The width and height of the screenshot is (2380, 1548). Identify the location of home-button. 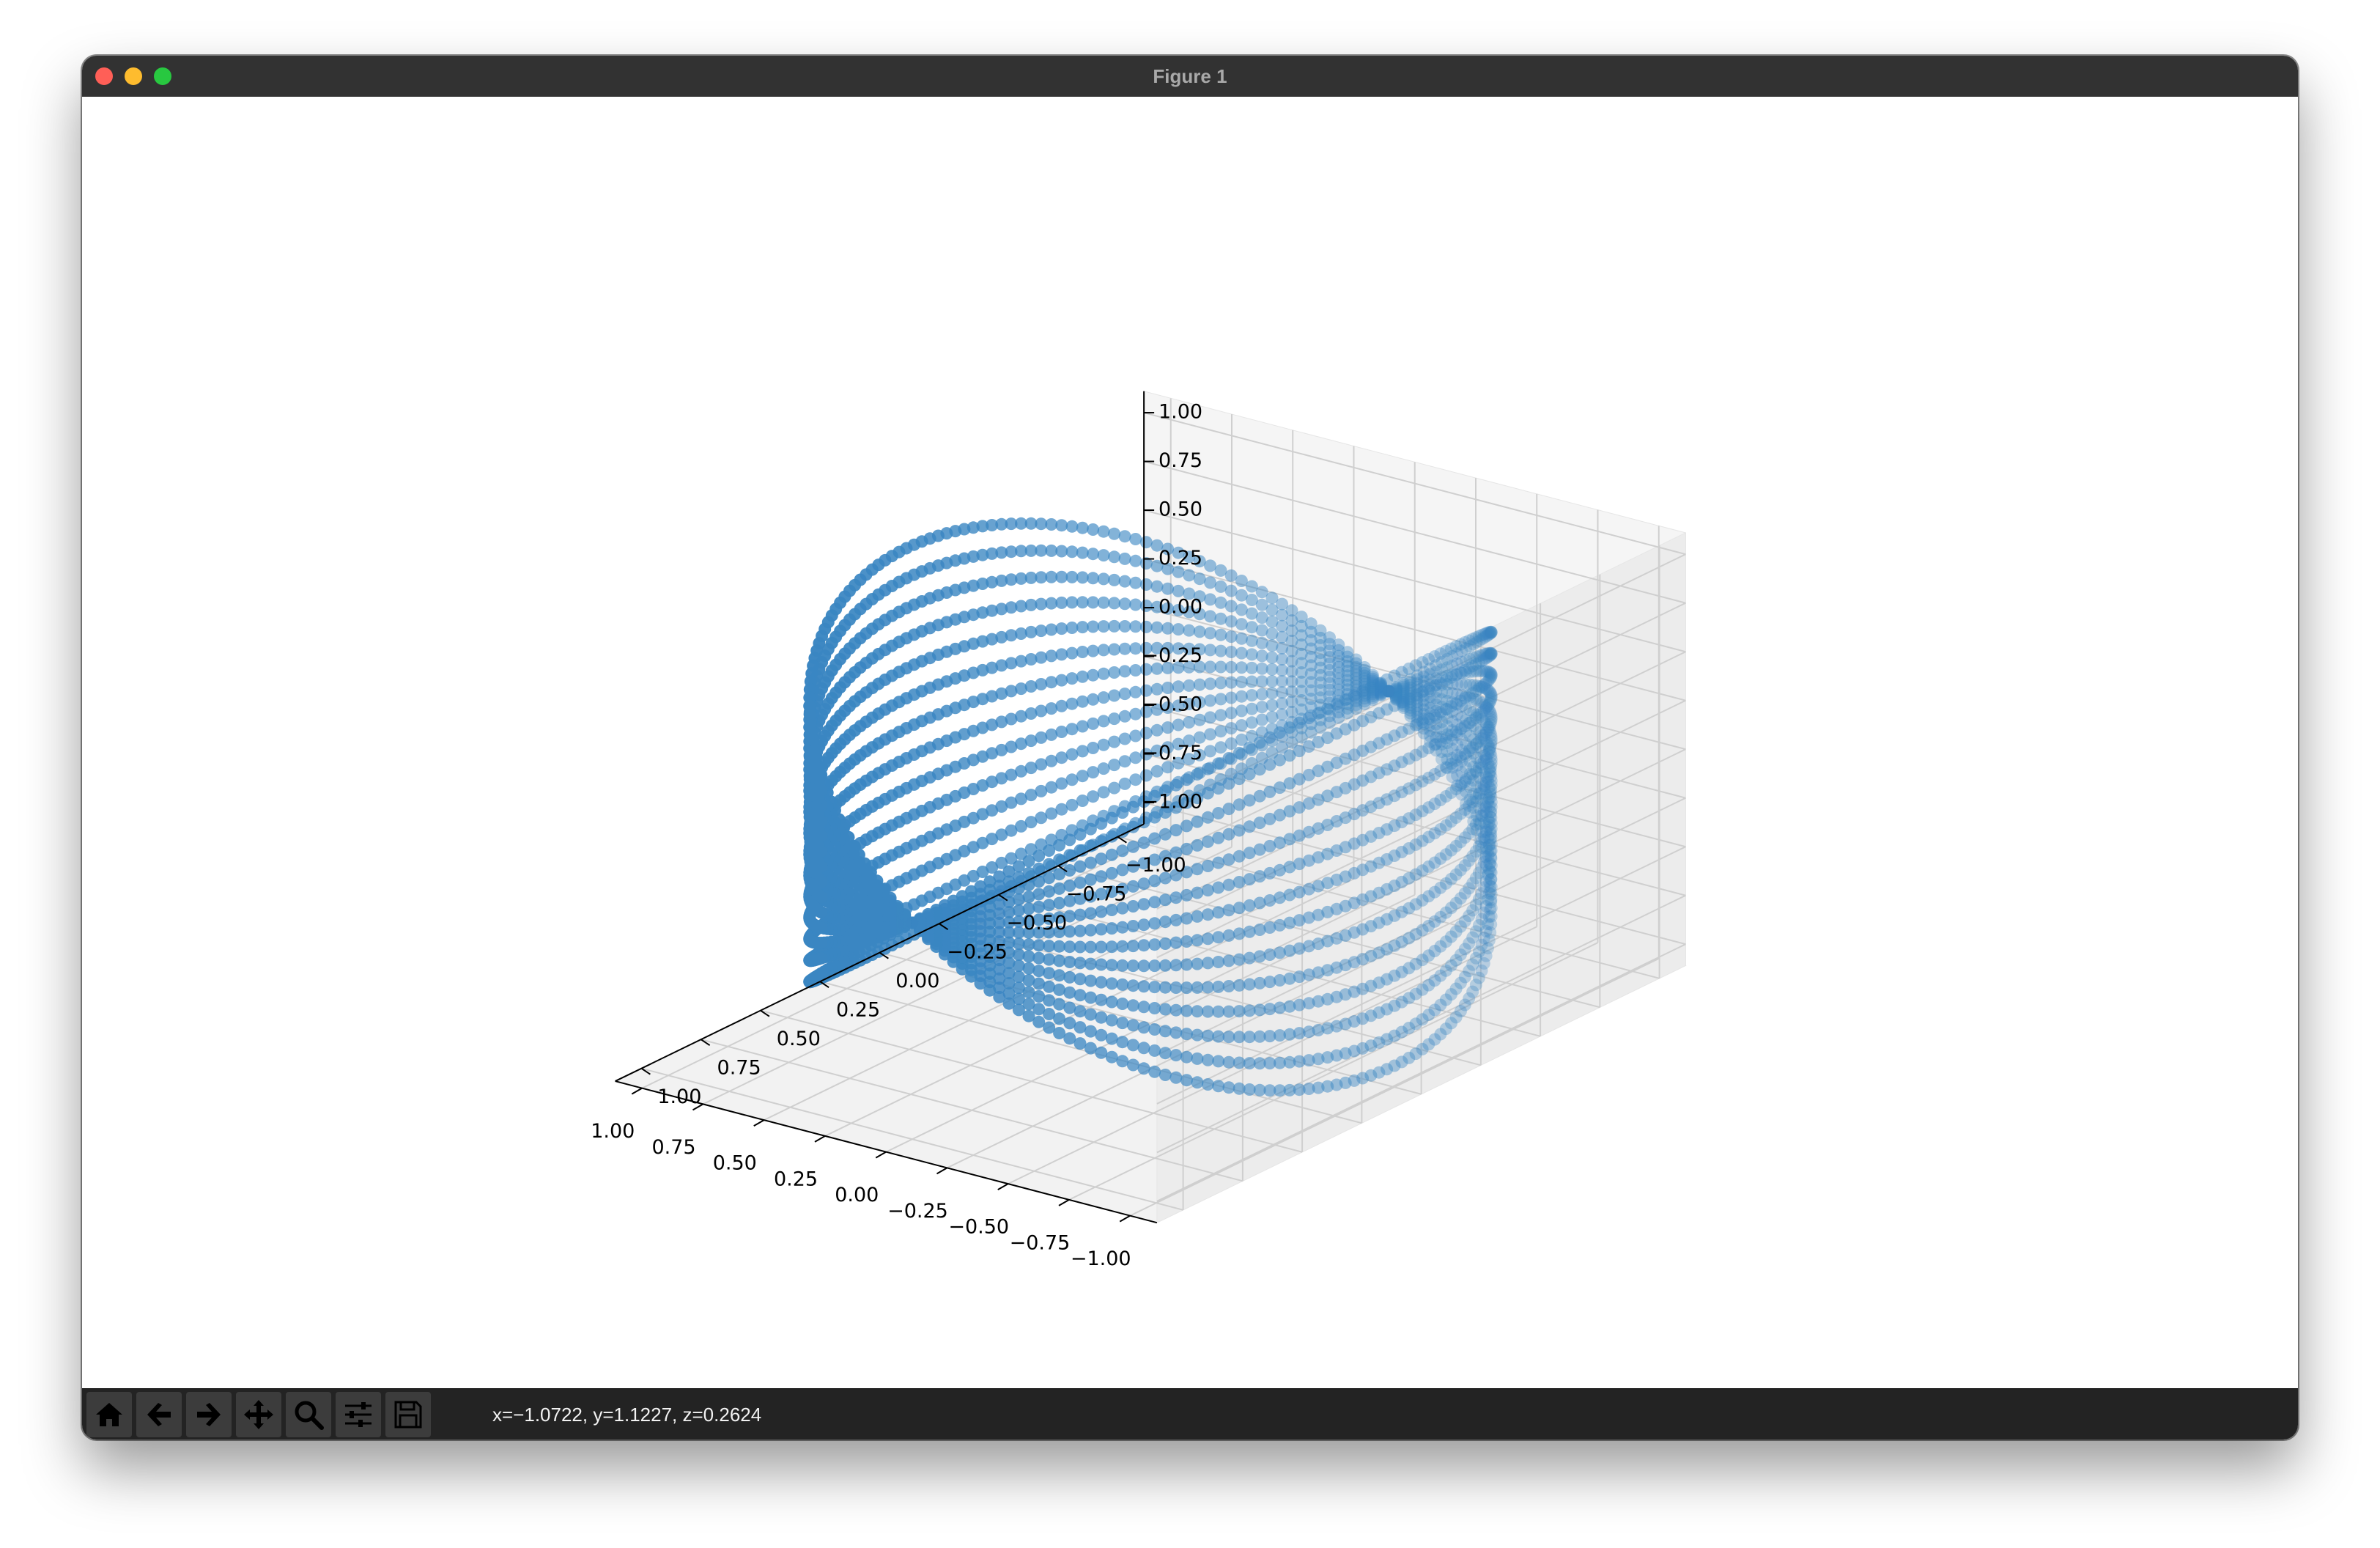
(109, 1414).